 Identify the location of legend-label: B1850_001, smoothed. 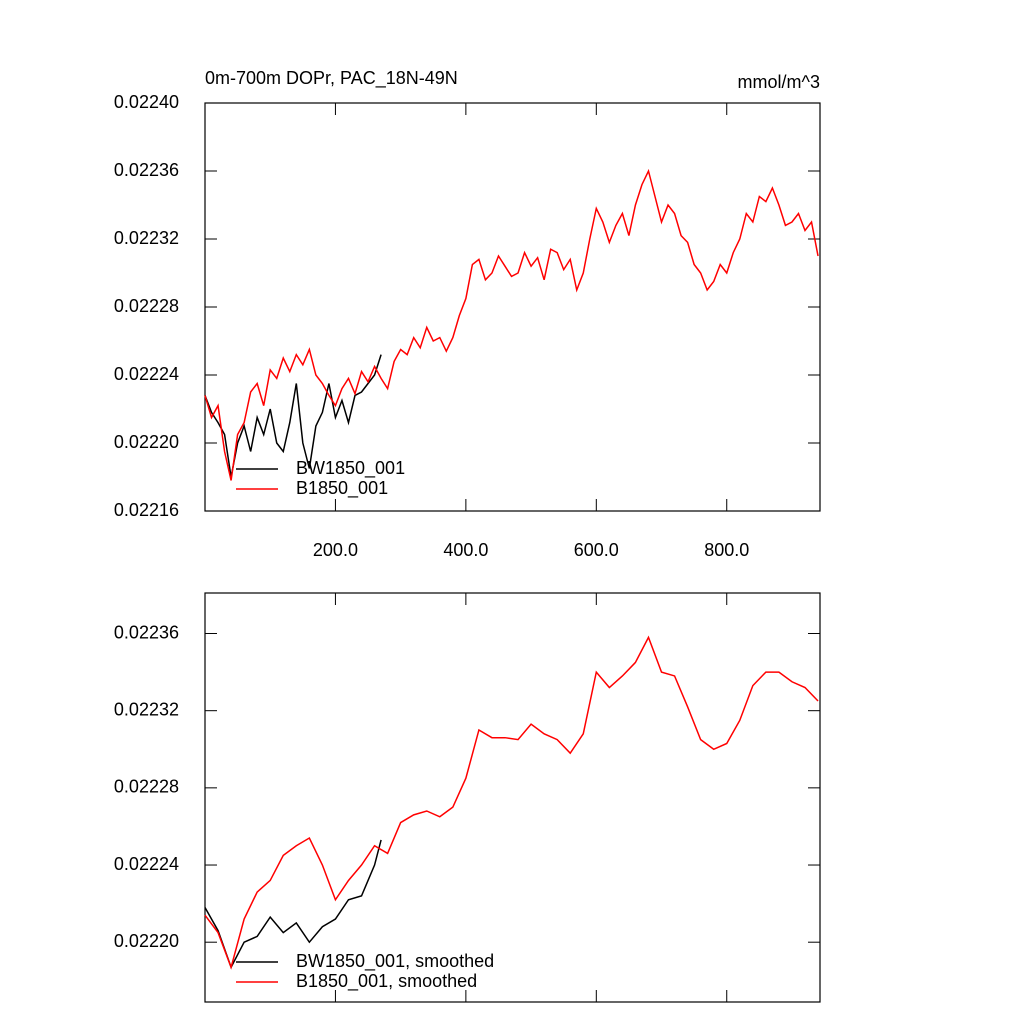
(386, 981).